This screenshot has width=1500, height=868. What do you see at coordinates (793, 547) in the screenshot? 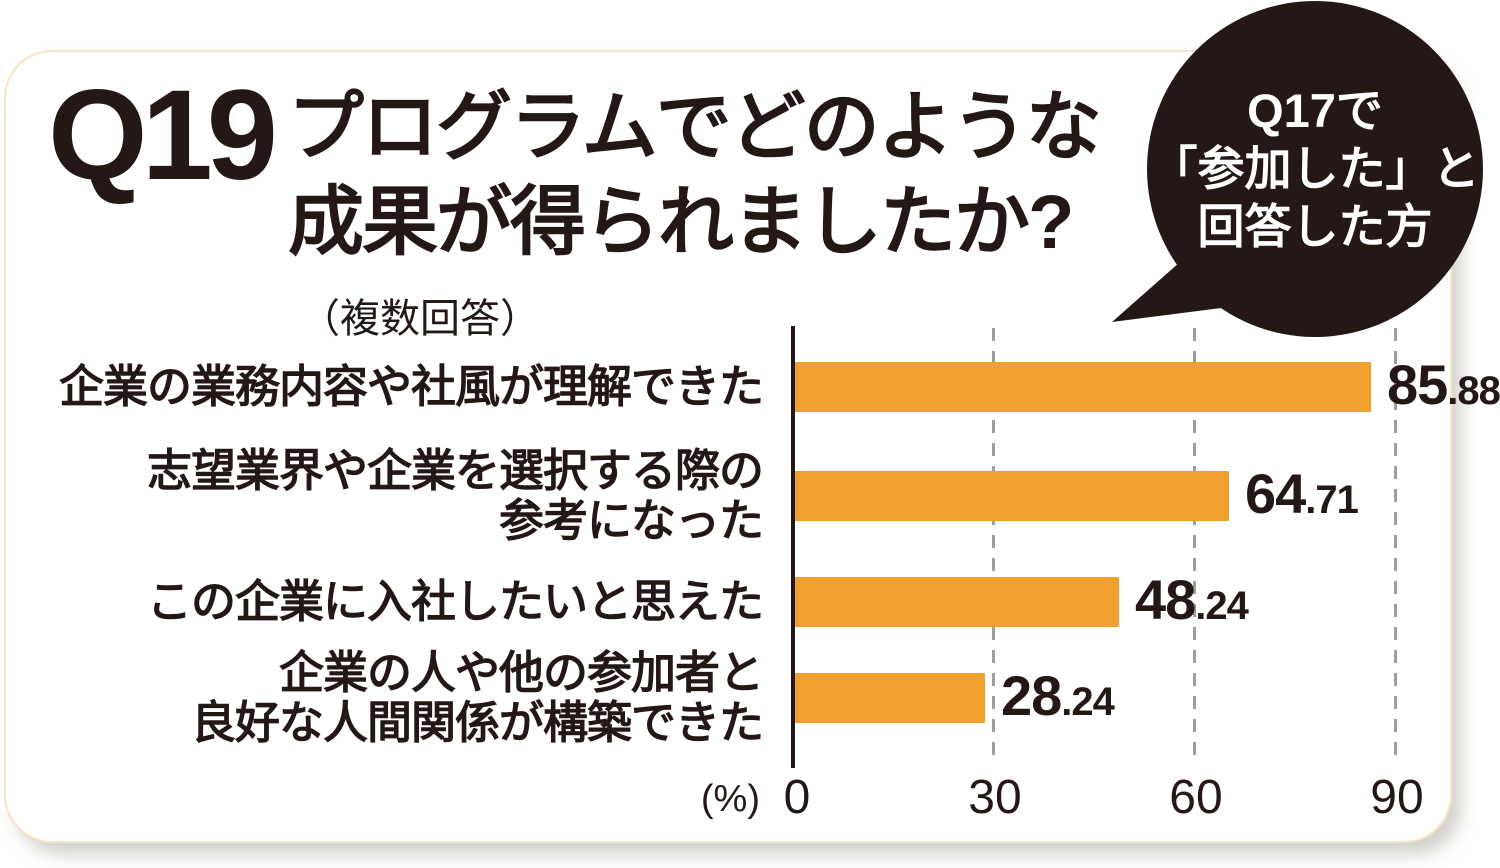
I see `y-axis-line` at bounding box center [793, 547].